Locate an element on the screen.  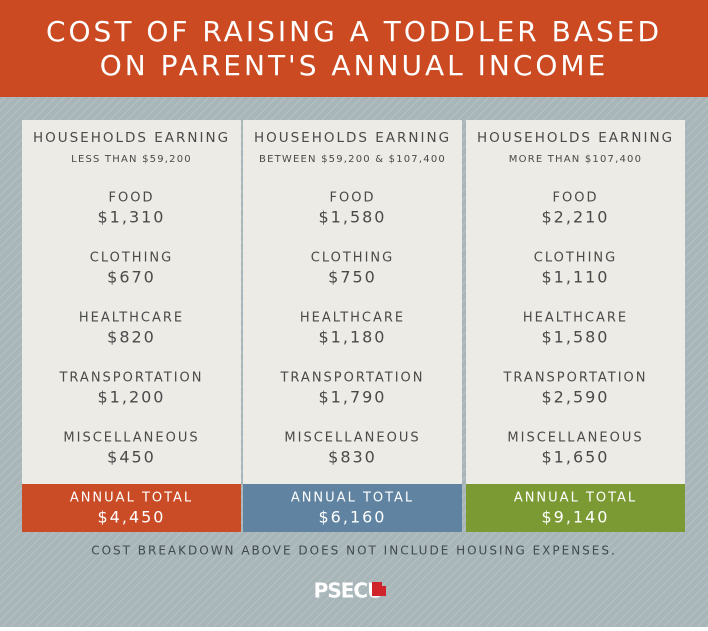
item-amount: $450 is located at coordinates (131, 457).